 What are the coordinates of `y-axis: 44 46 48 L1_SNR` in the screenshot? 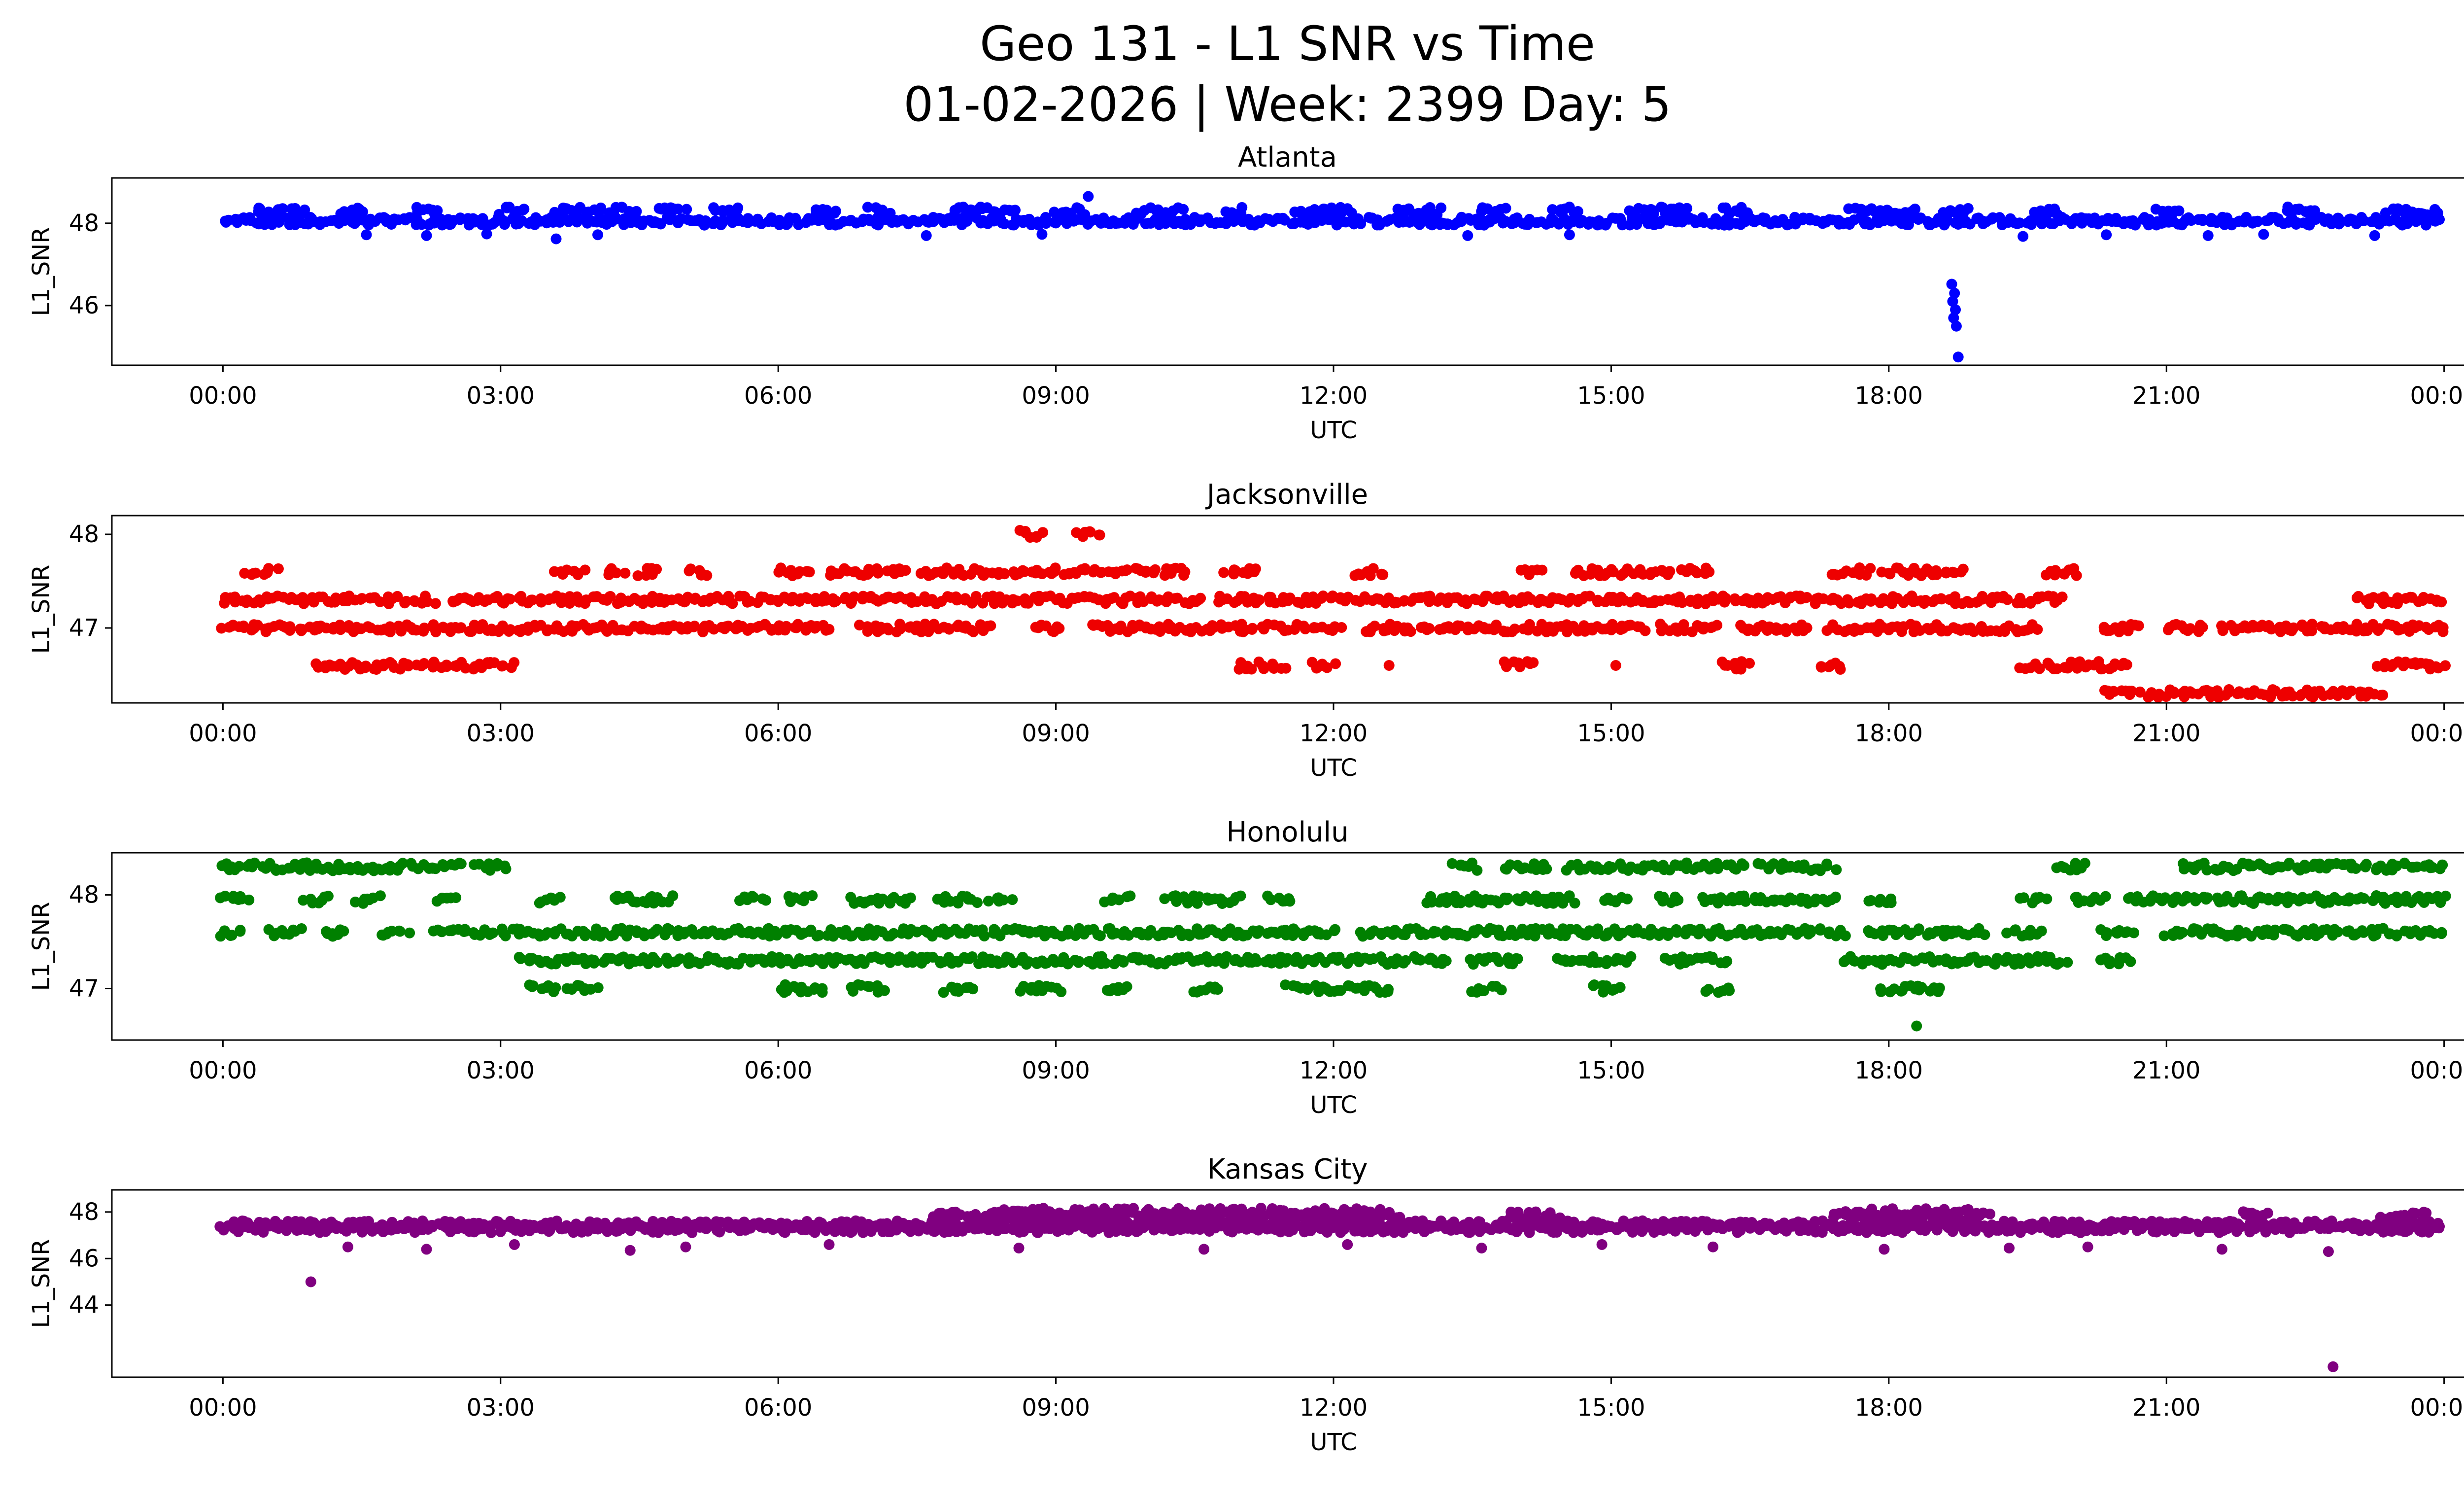 It's located at (70, 1263).